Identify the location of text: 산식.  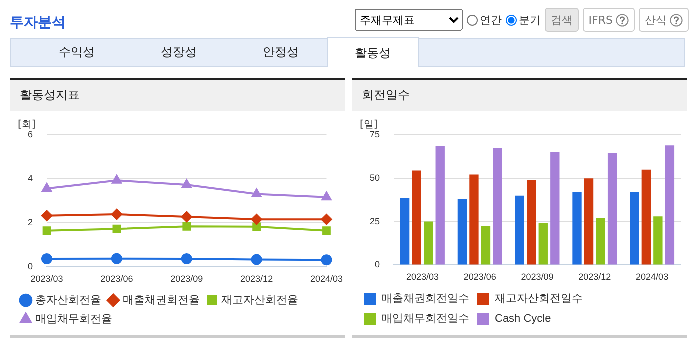
(656, 20).